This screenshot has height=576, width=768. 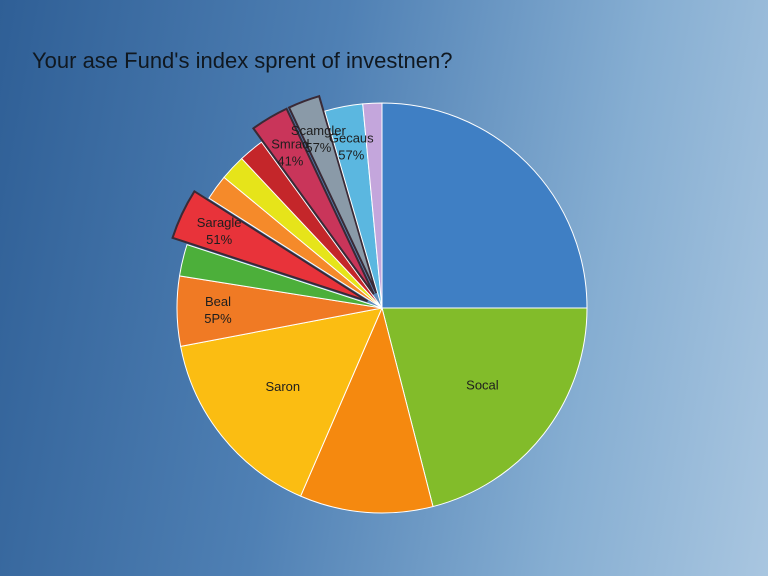 What do you see at coordinates (290, 161) in the screenshot?
I see `slice-value-label: 41%` at bounding box center [290, 161].